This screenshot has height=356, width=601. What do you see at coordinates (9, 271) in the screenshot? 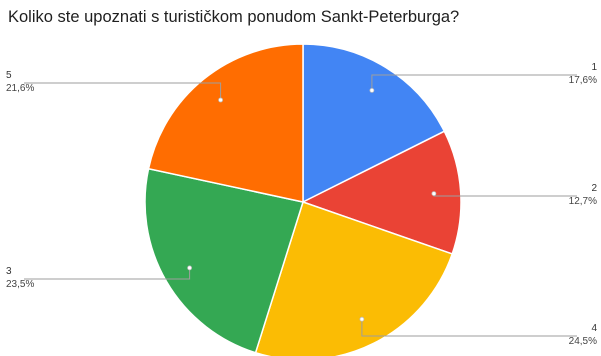
I see `slice-label-3: 3` at bounding box center [9, 271].